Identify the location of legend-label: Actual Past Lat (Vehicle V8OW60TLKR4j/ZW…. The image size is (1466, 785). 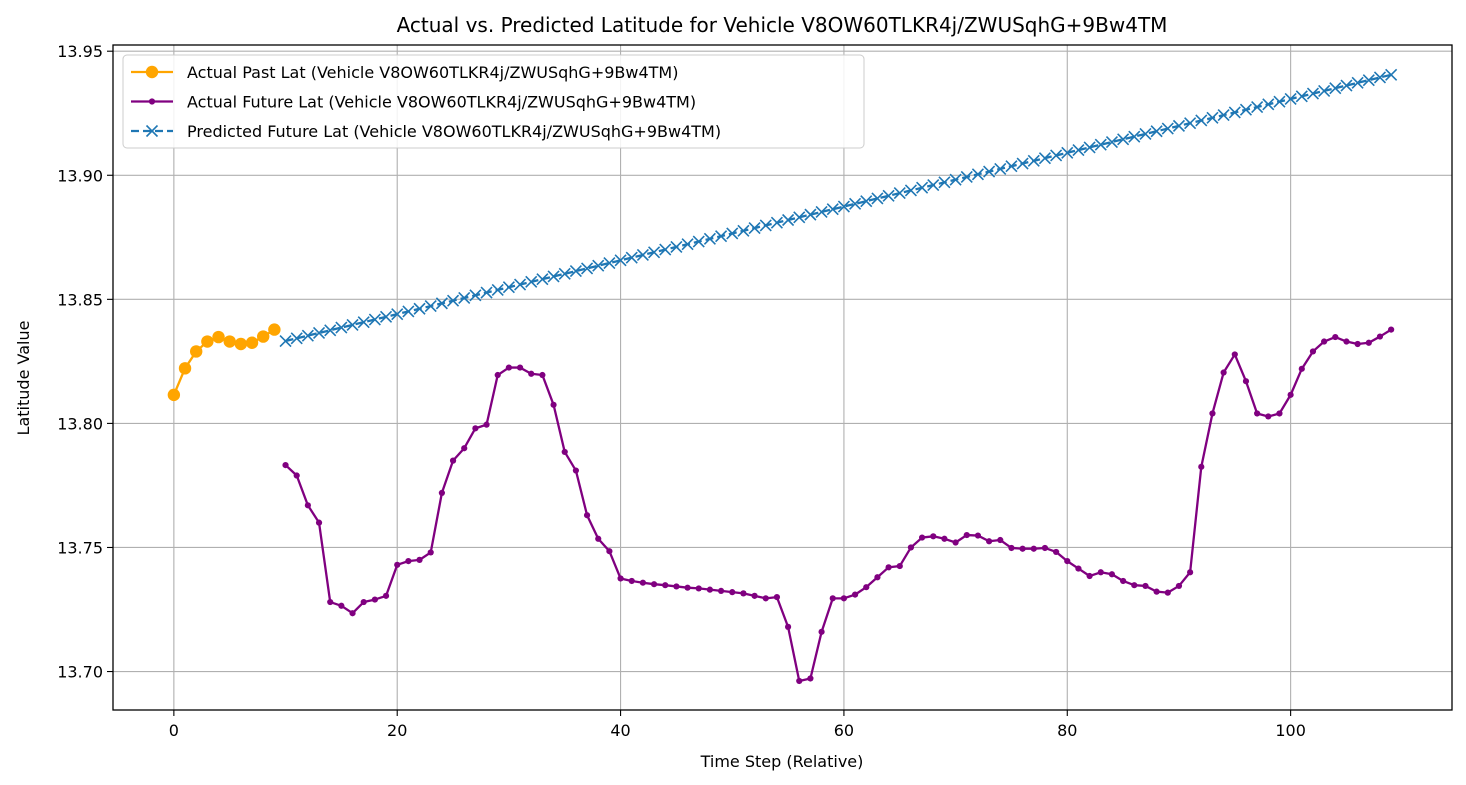
(432, 72).